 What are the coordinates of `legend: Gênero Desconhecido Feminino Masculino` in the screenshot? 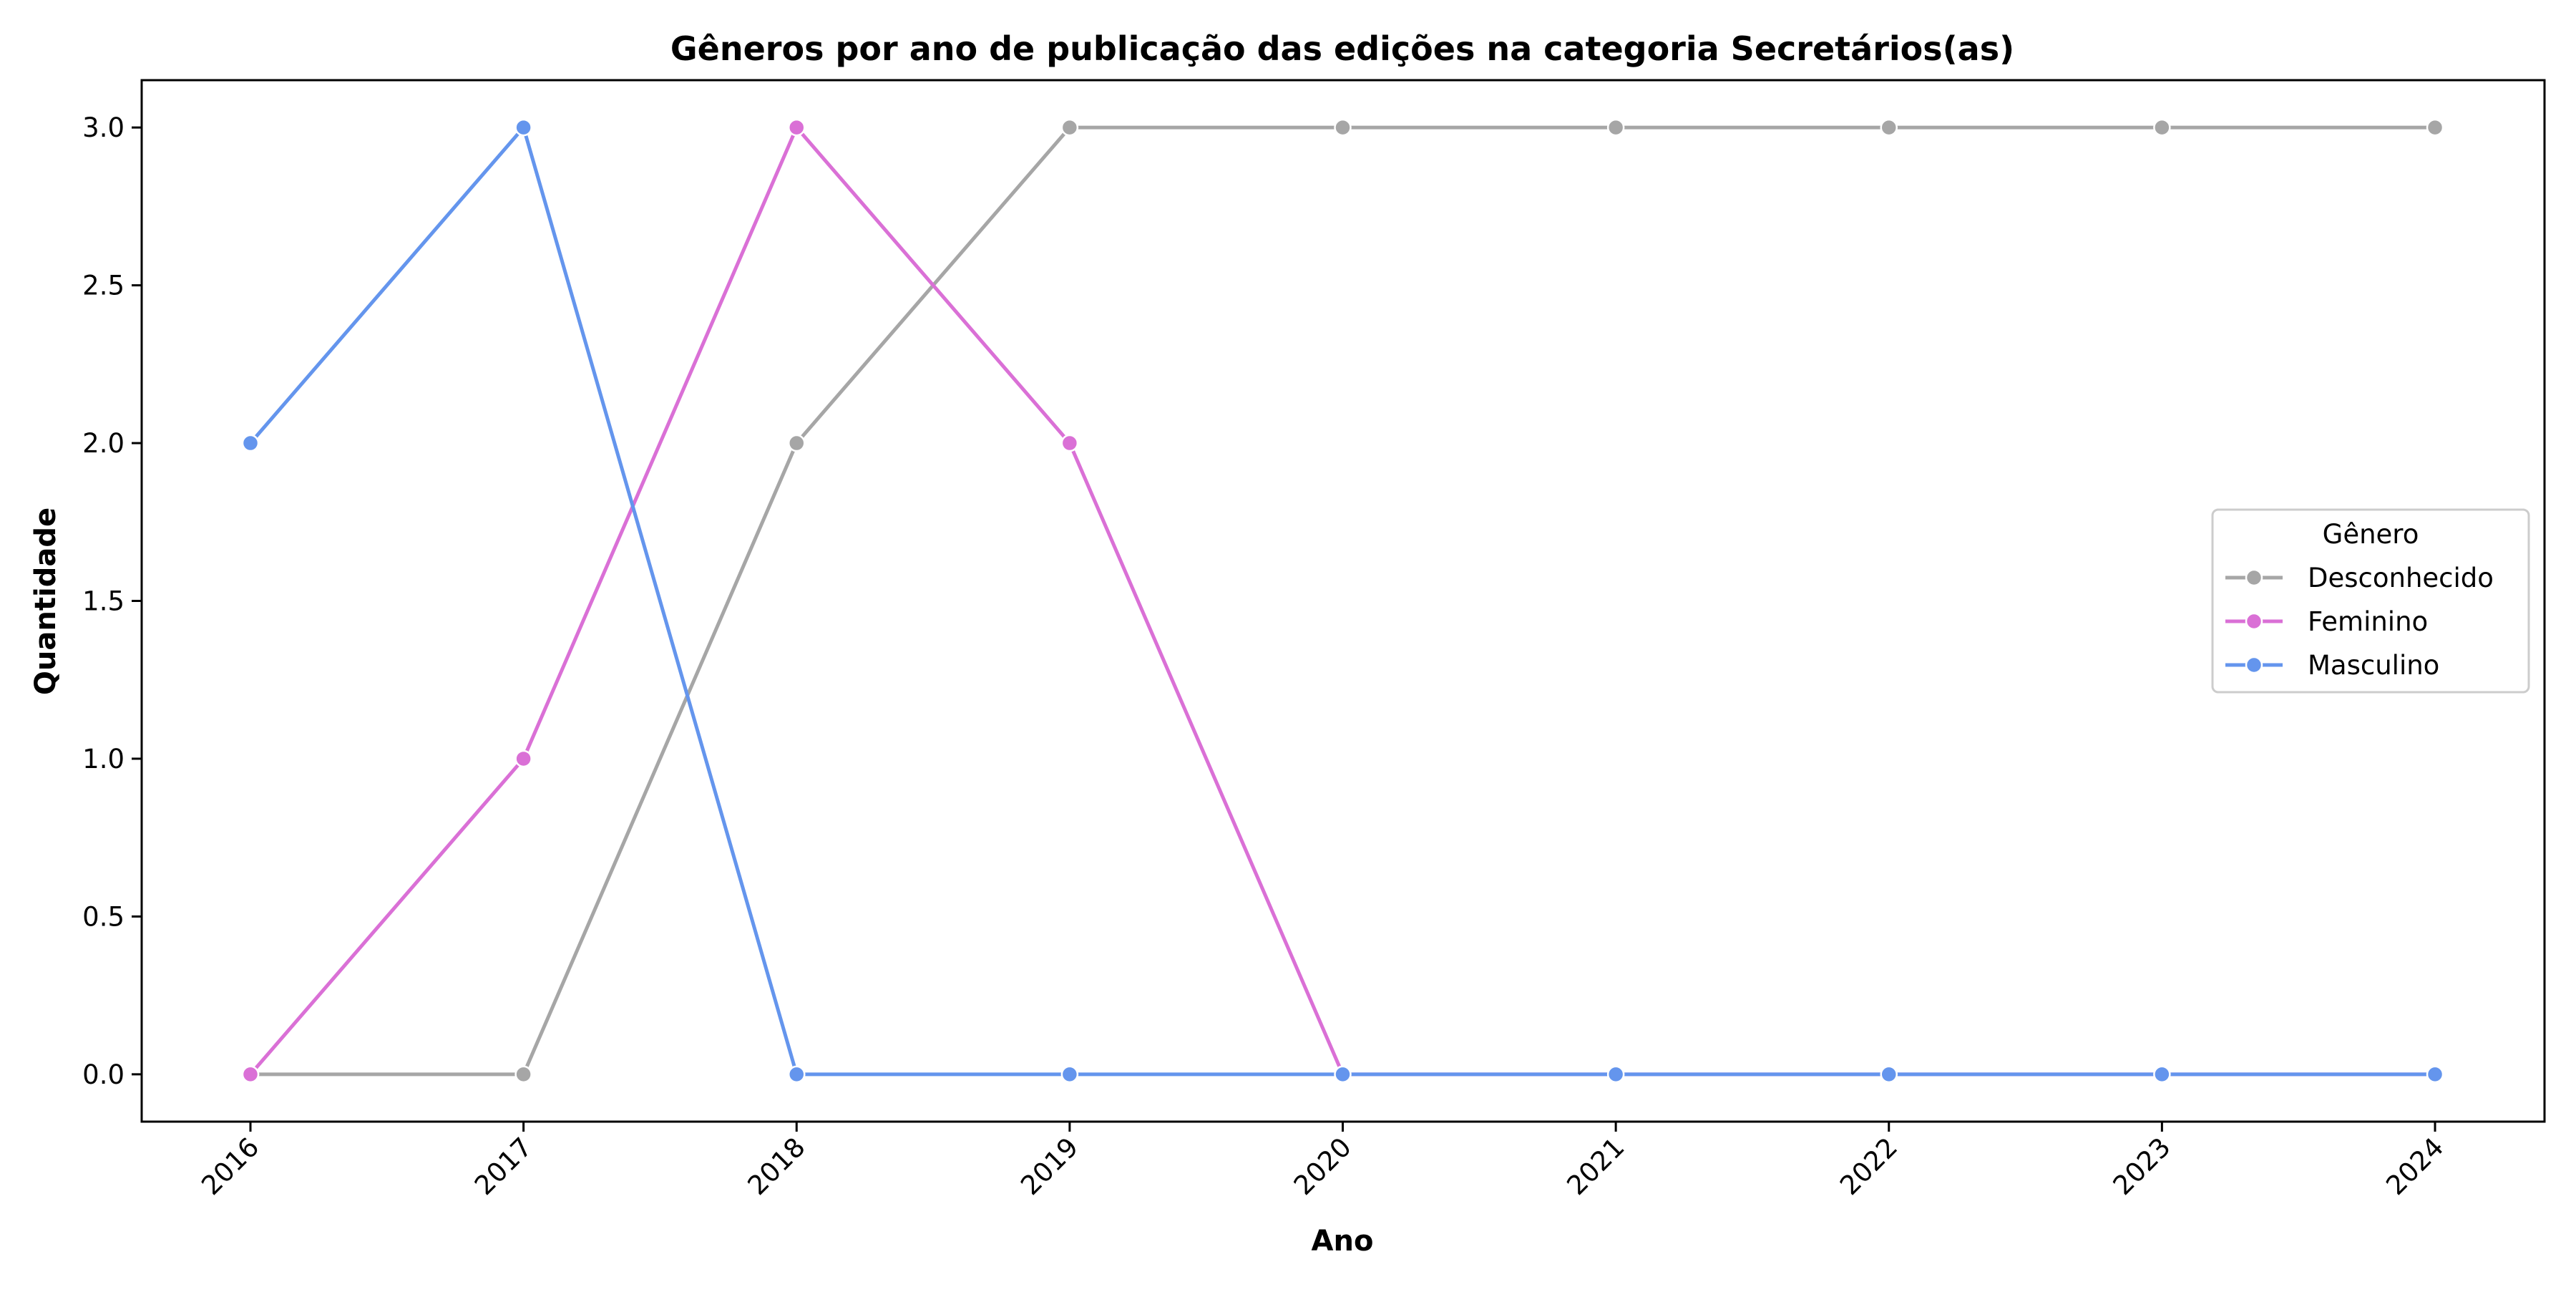 It's located at (2370, 601).